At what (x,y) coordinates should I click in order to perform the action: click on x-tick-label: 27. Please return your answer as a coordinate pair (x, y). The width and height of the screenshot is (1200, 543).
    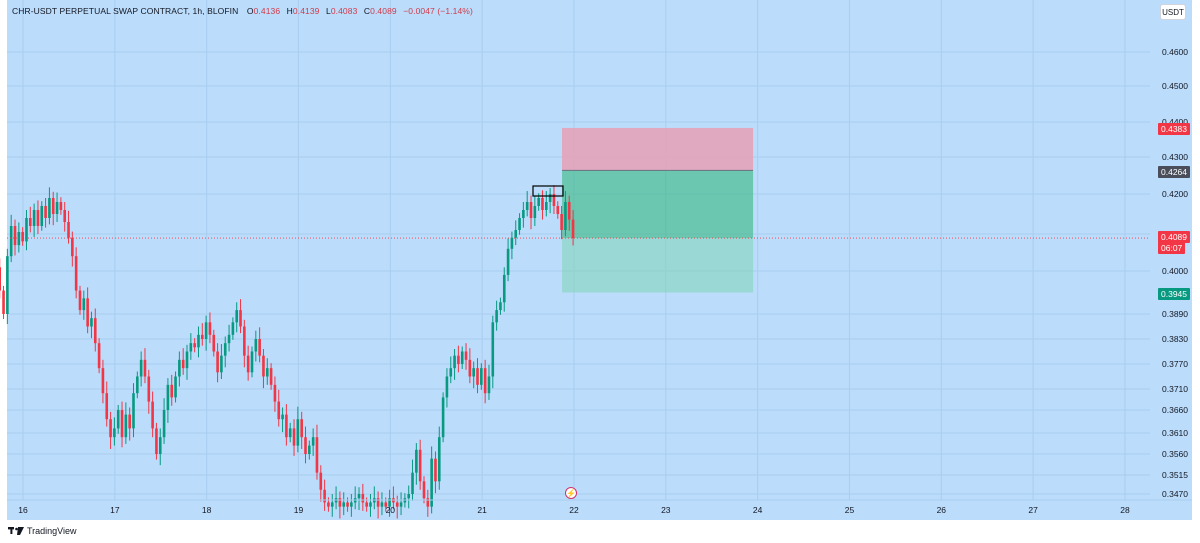
    Looking at the image, I should click on (1033, 510).